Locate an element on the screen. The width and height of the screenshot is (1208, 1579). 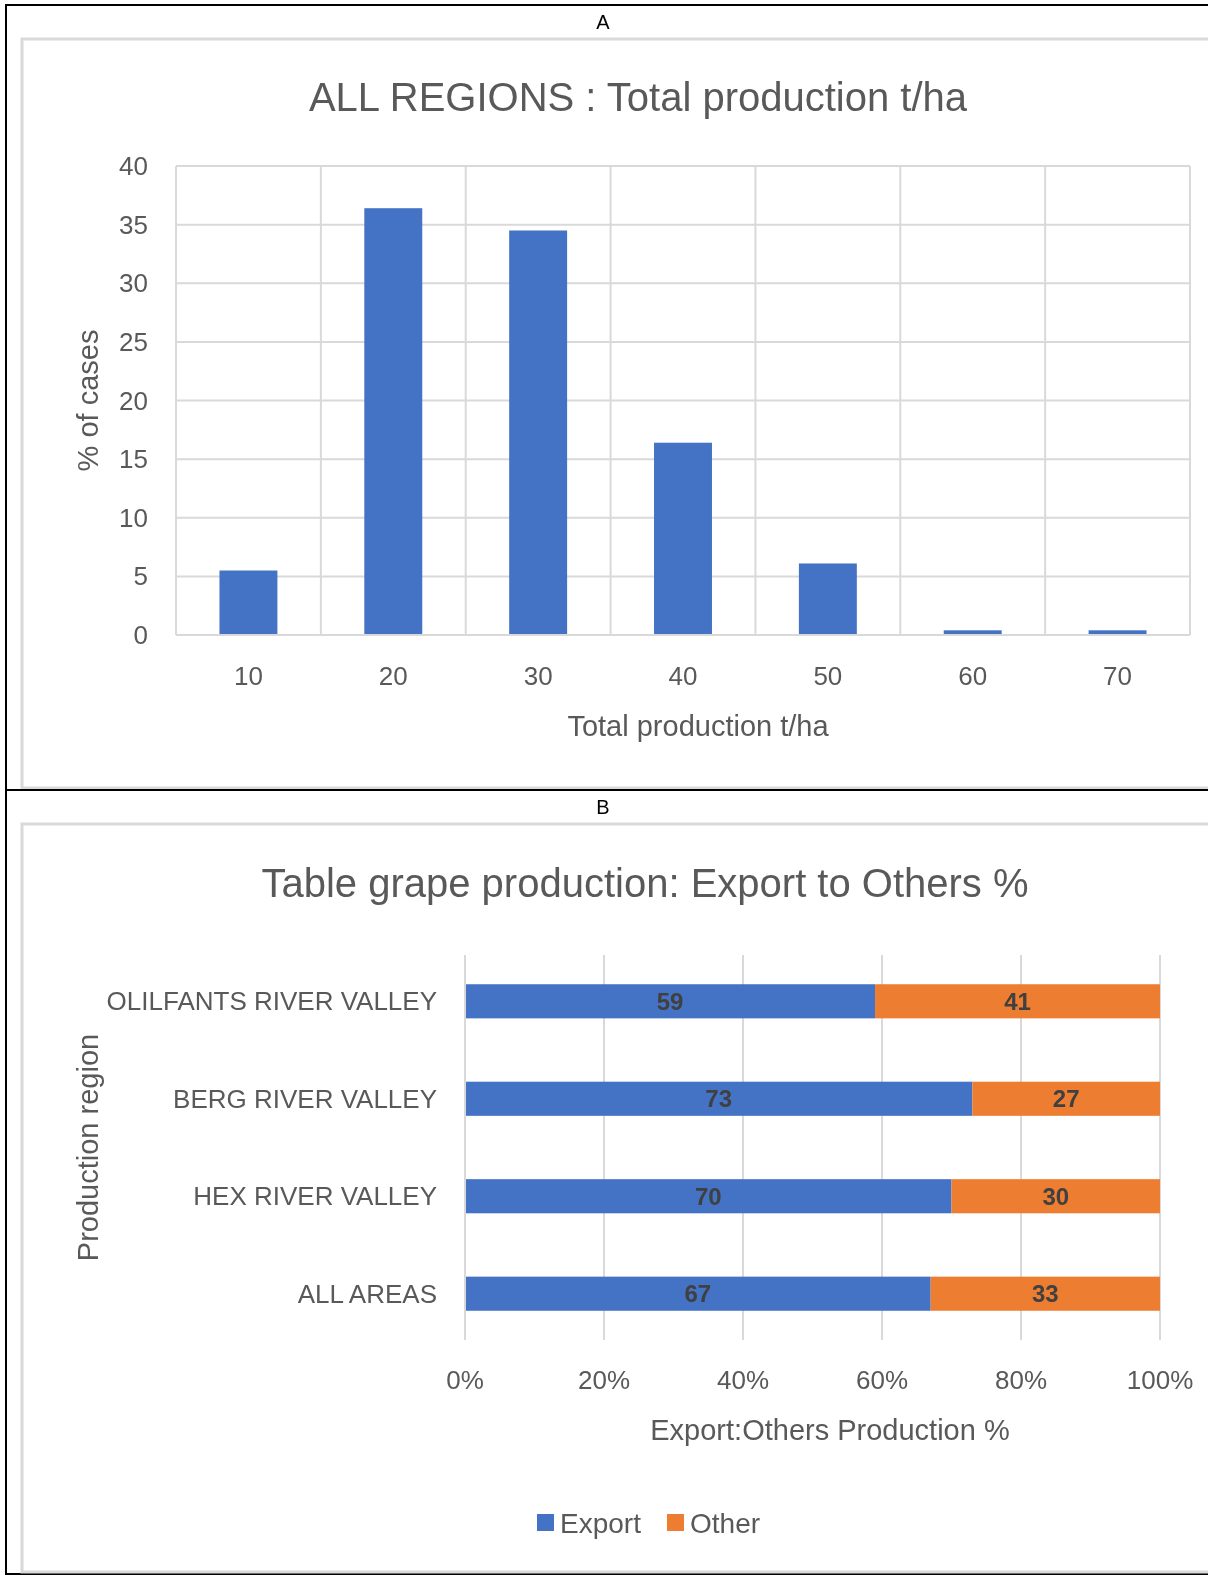
y-tick-label: 20 is located at coordinates (133, 400).